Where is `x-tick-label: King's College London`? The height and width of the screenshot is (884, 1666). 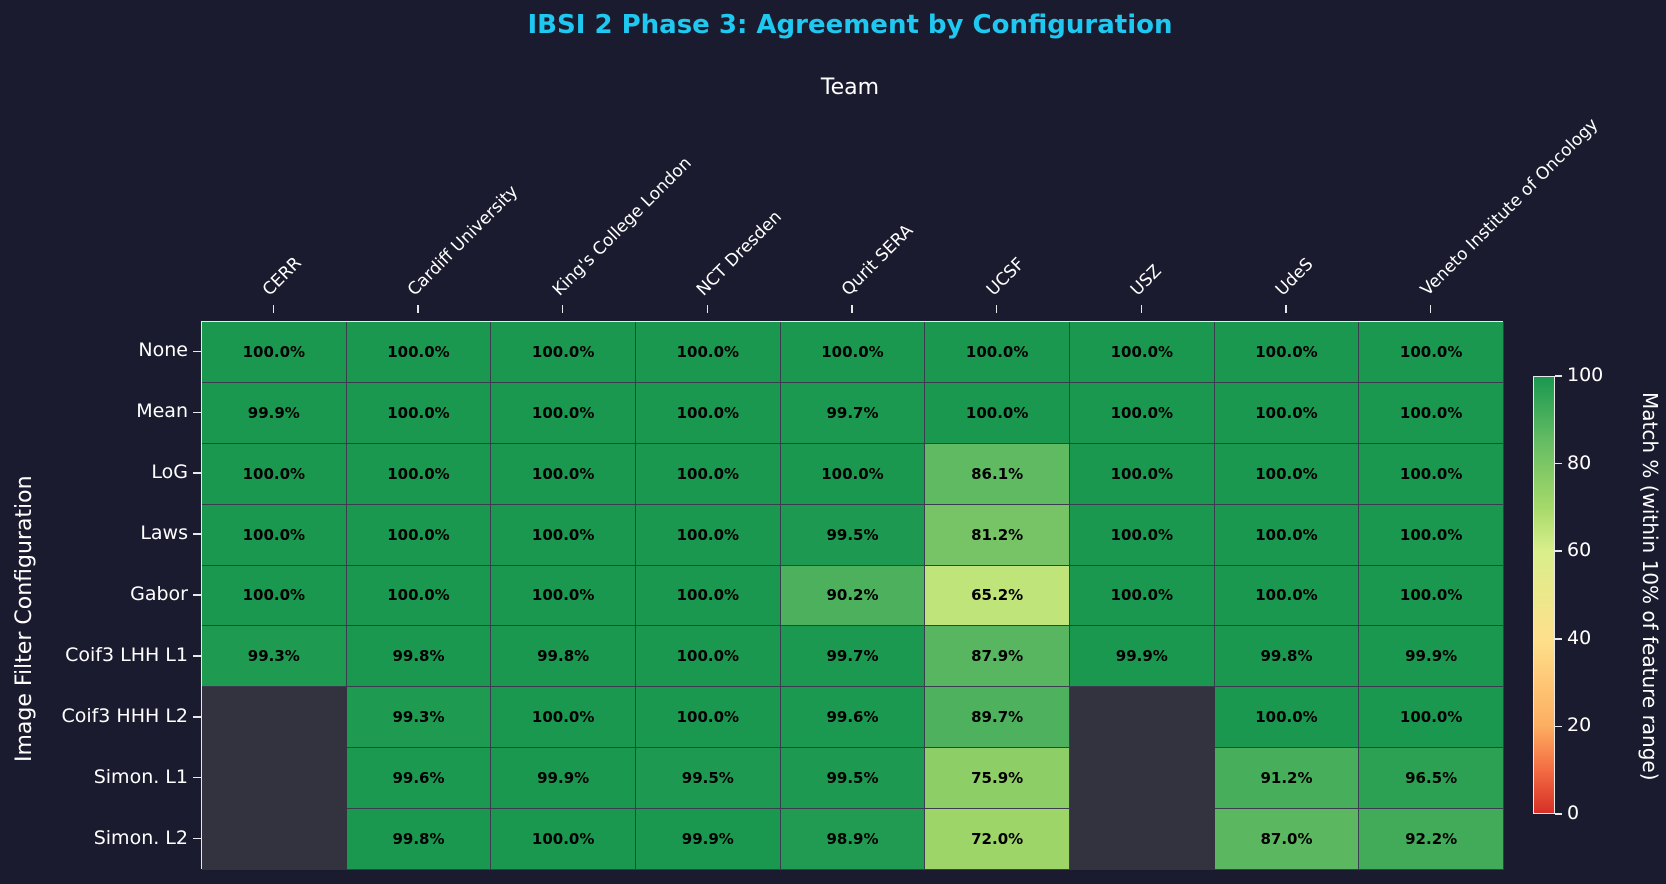
x-tick-label: King's College London is located at coordinates (622, 226).